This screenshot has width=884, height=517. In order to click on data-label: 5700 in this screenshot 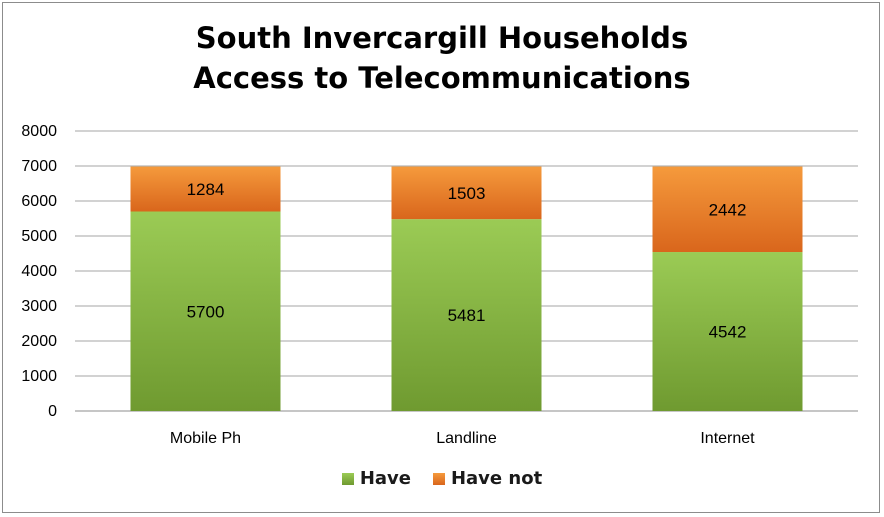, I will do `click(206, 311)`.